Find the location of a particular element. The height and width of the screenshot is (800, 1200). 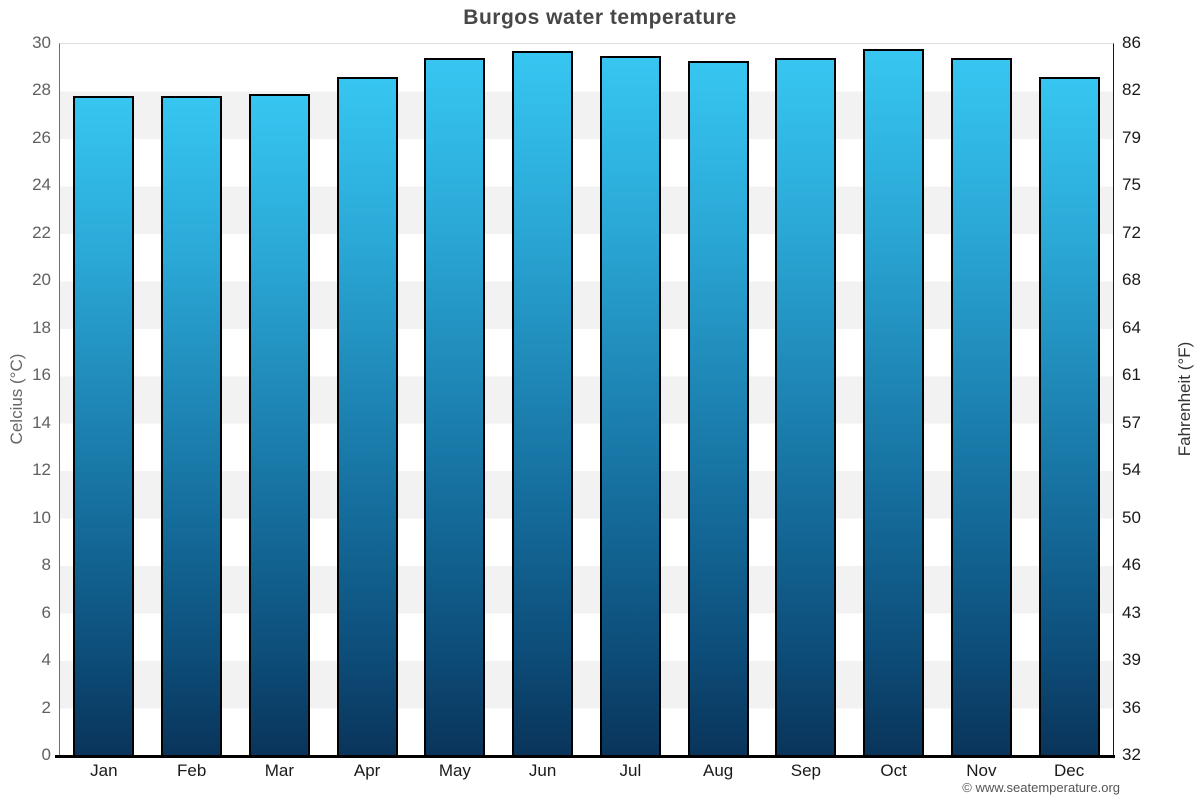

y-tick-celsius: 4 is located at coordinates (46, 660).